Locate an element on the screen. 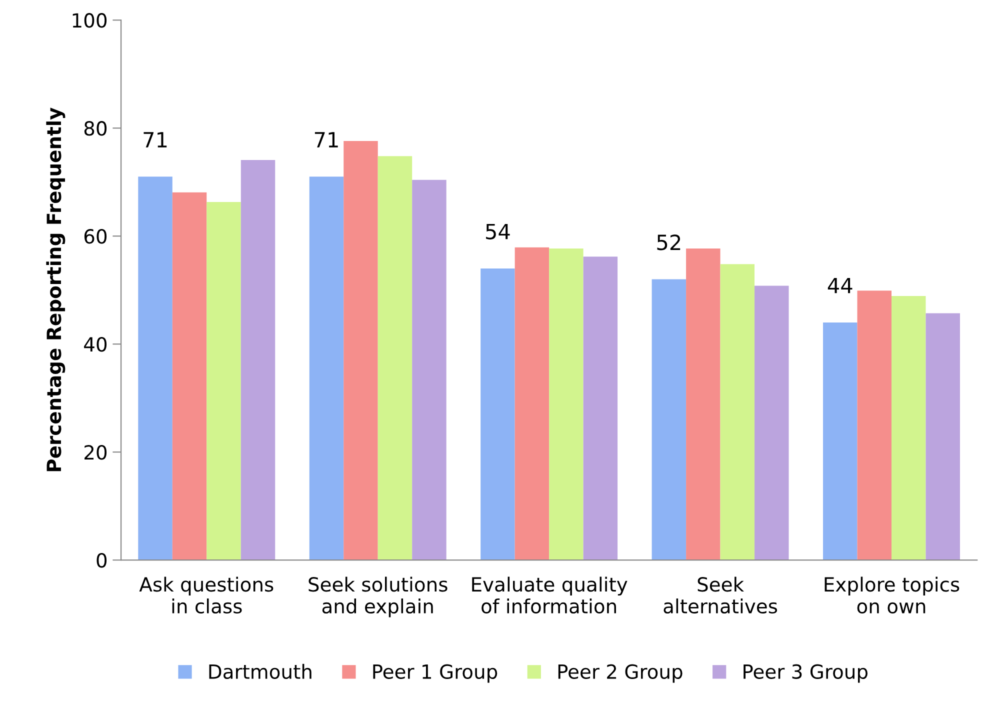 Image resolution: width=984 pixels, height=718 pixels. x-tick-label: Ask questions in class is located at coordinates (206, 595).